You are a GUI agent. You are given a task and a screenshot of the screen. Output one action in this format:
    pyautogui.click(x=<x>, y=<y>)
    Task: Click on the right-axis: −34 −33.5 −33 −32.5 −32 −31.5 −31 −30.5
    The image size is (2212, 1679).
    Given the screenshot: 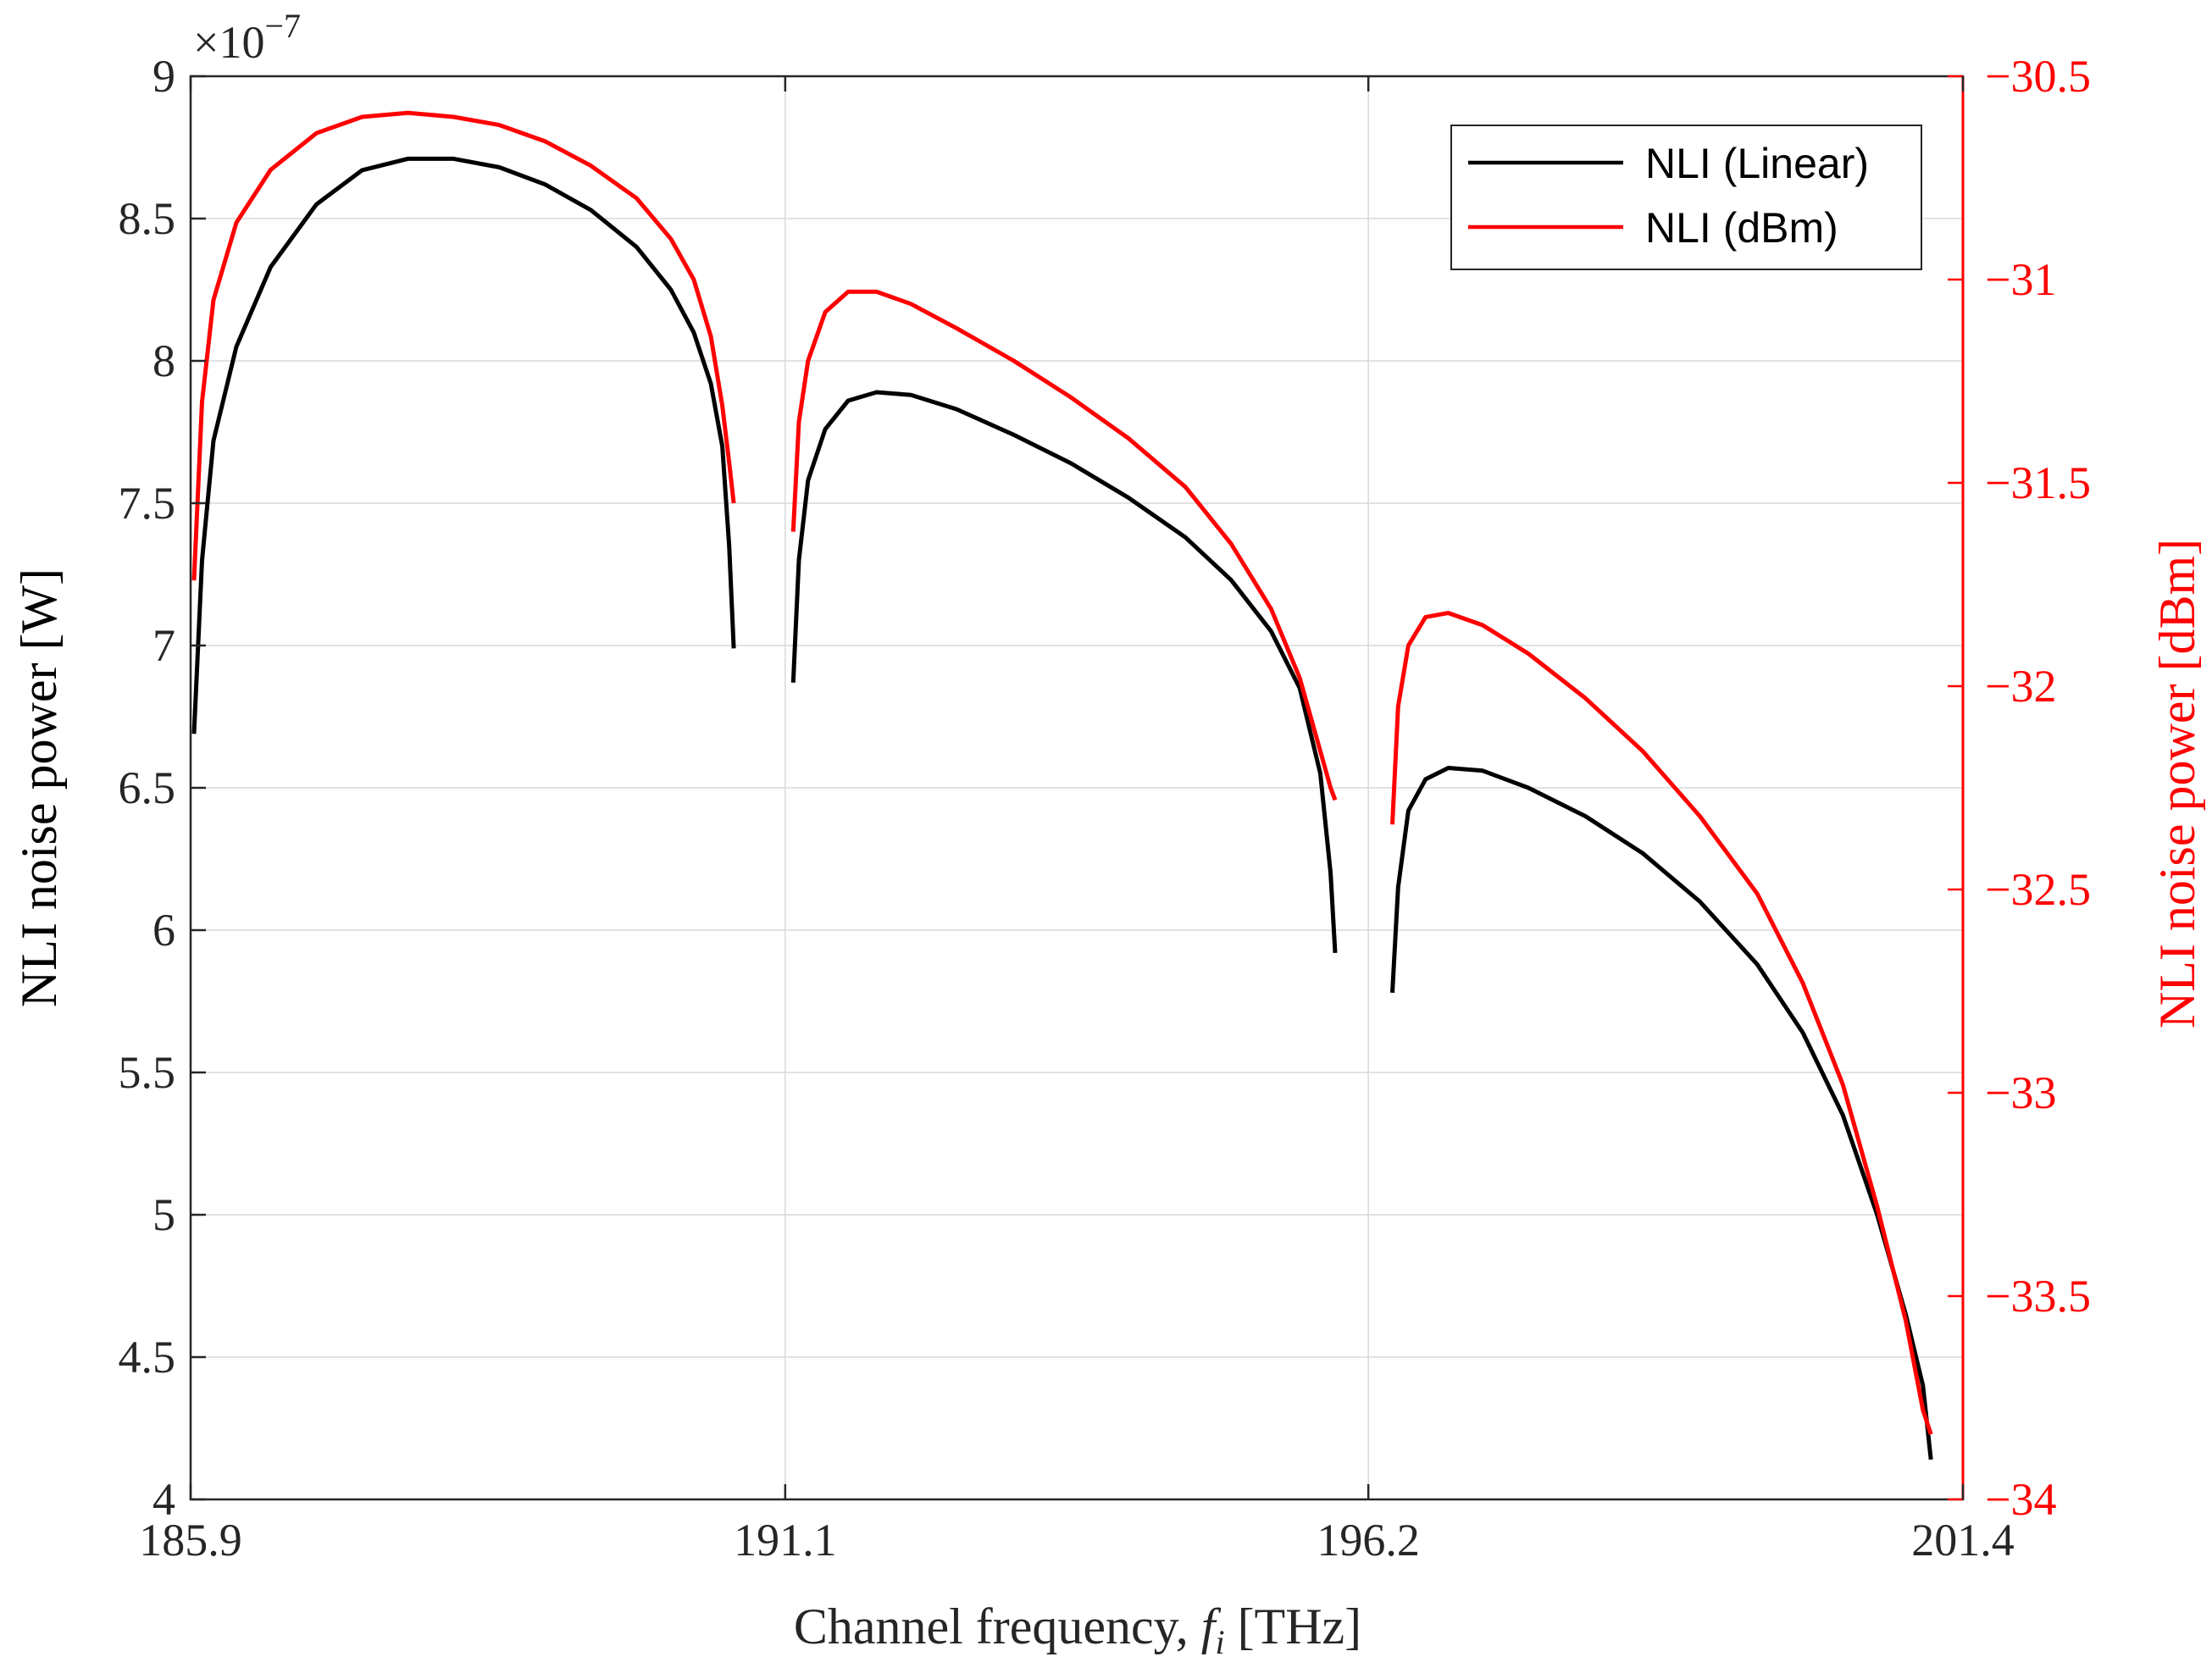 What is the action you would take?
    pyautogui.click(x=2020, y=788)
    